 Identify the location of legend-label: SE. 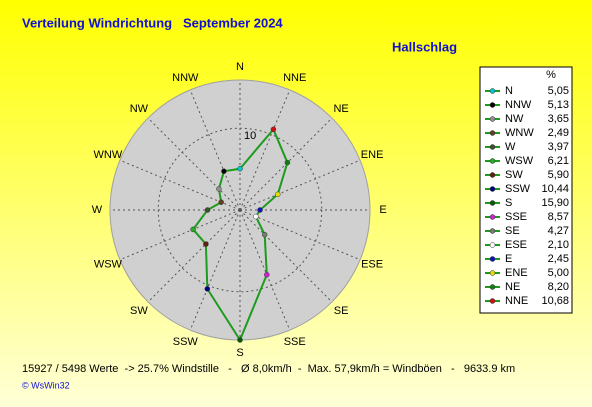
(512, 231).